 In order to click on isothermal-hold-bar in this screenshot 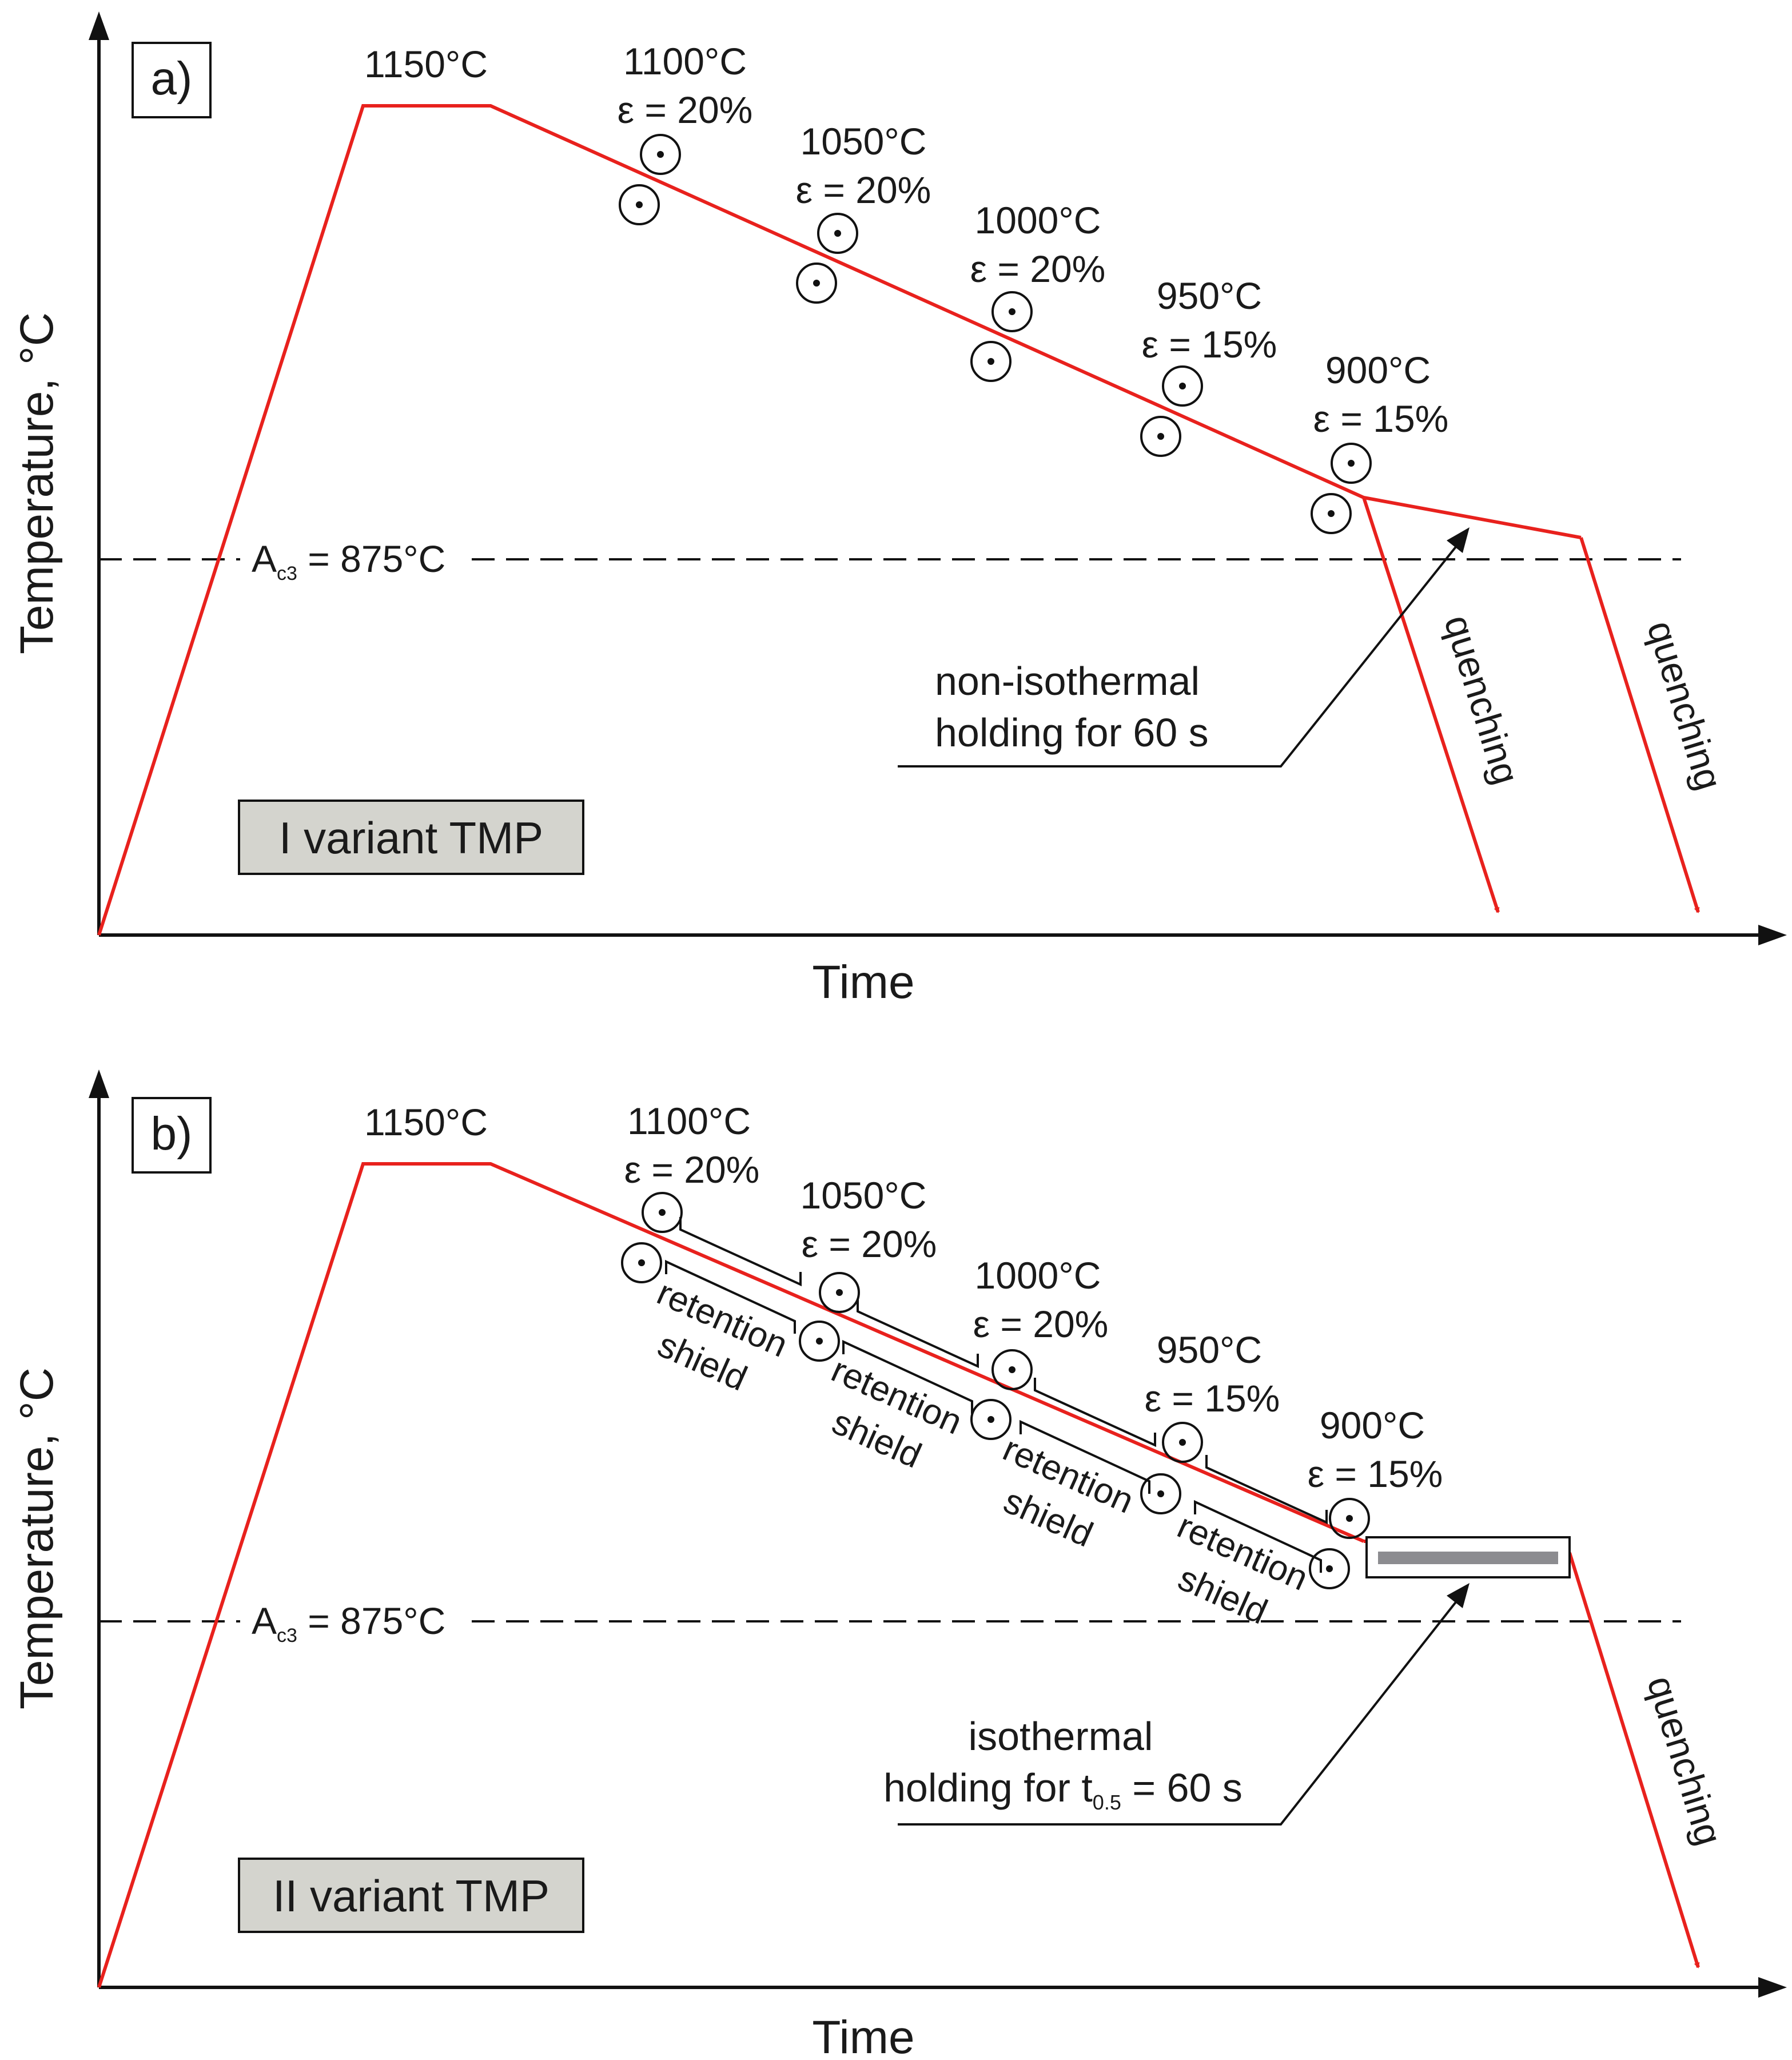, I will do `click(1468, 1558)`.